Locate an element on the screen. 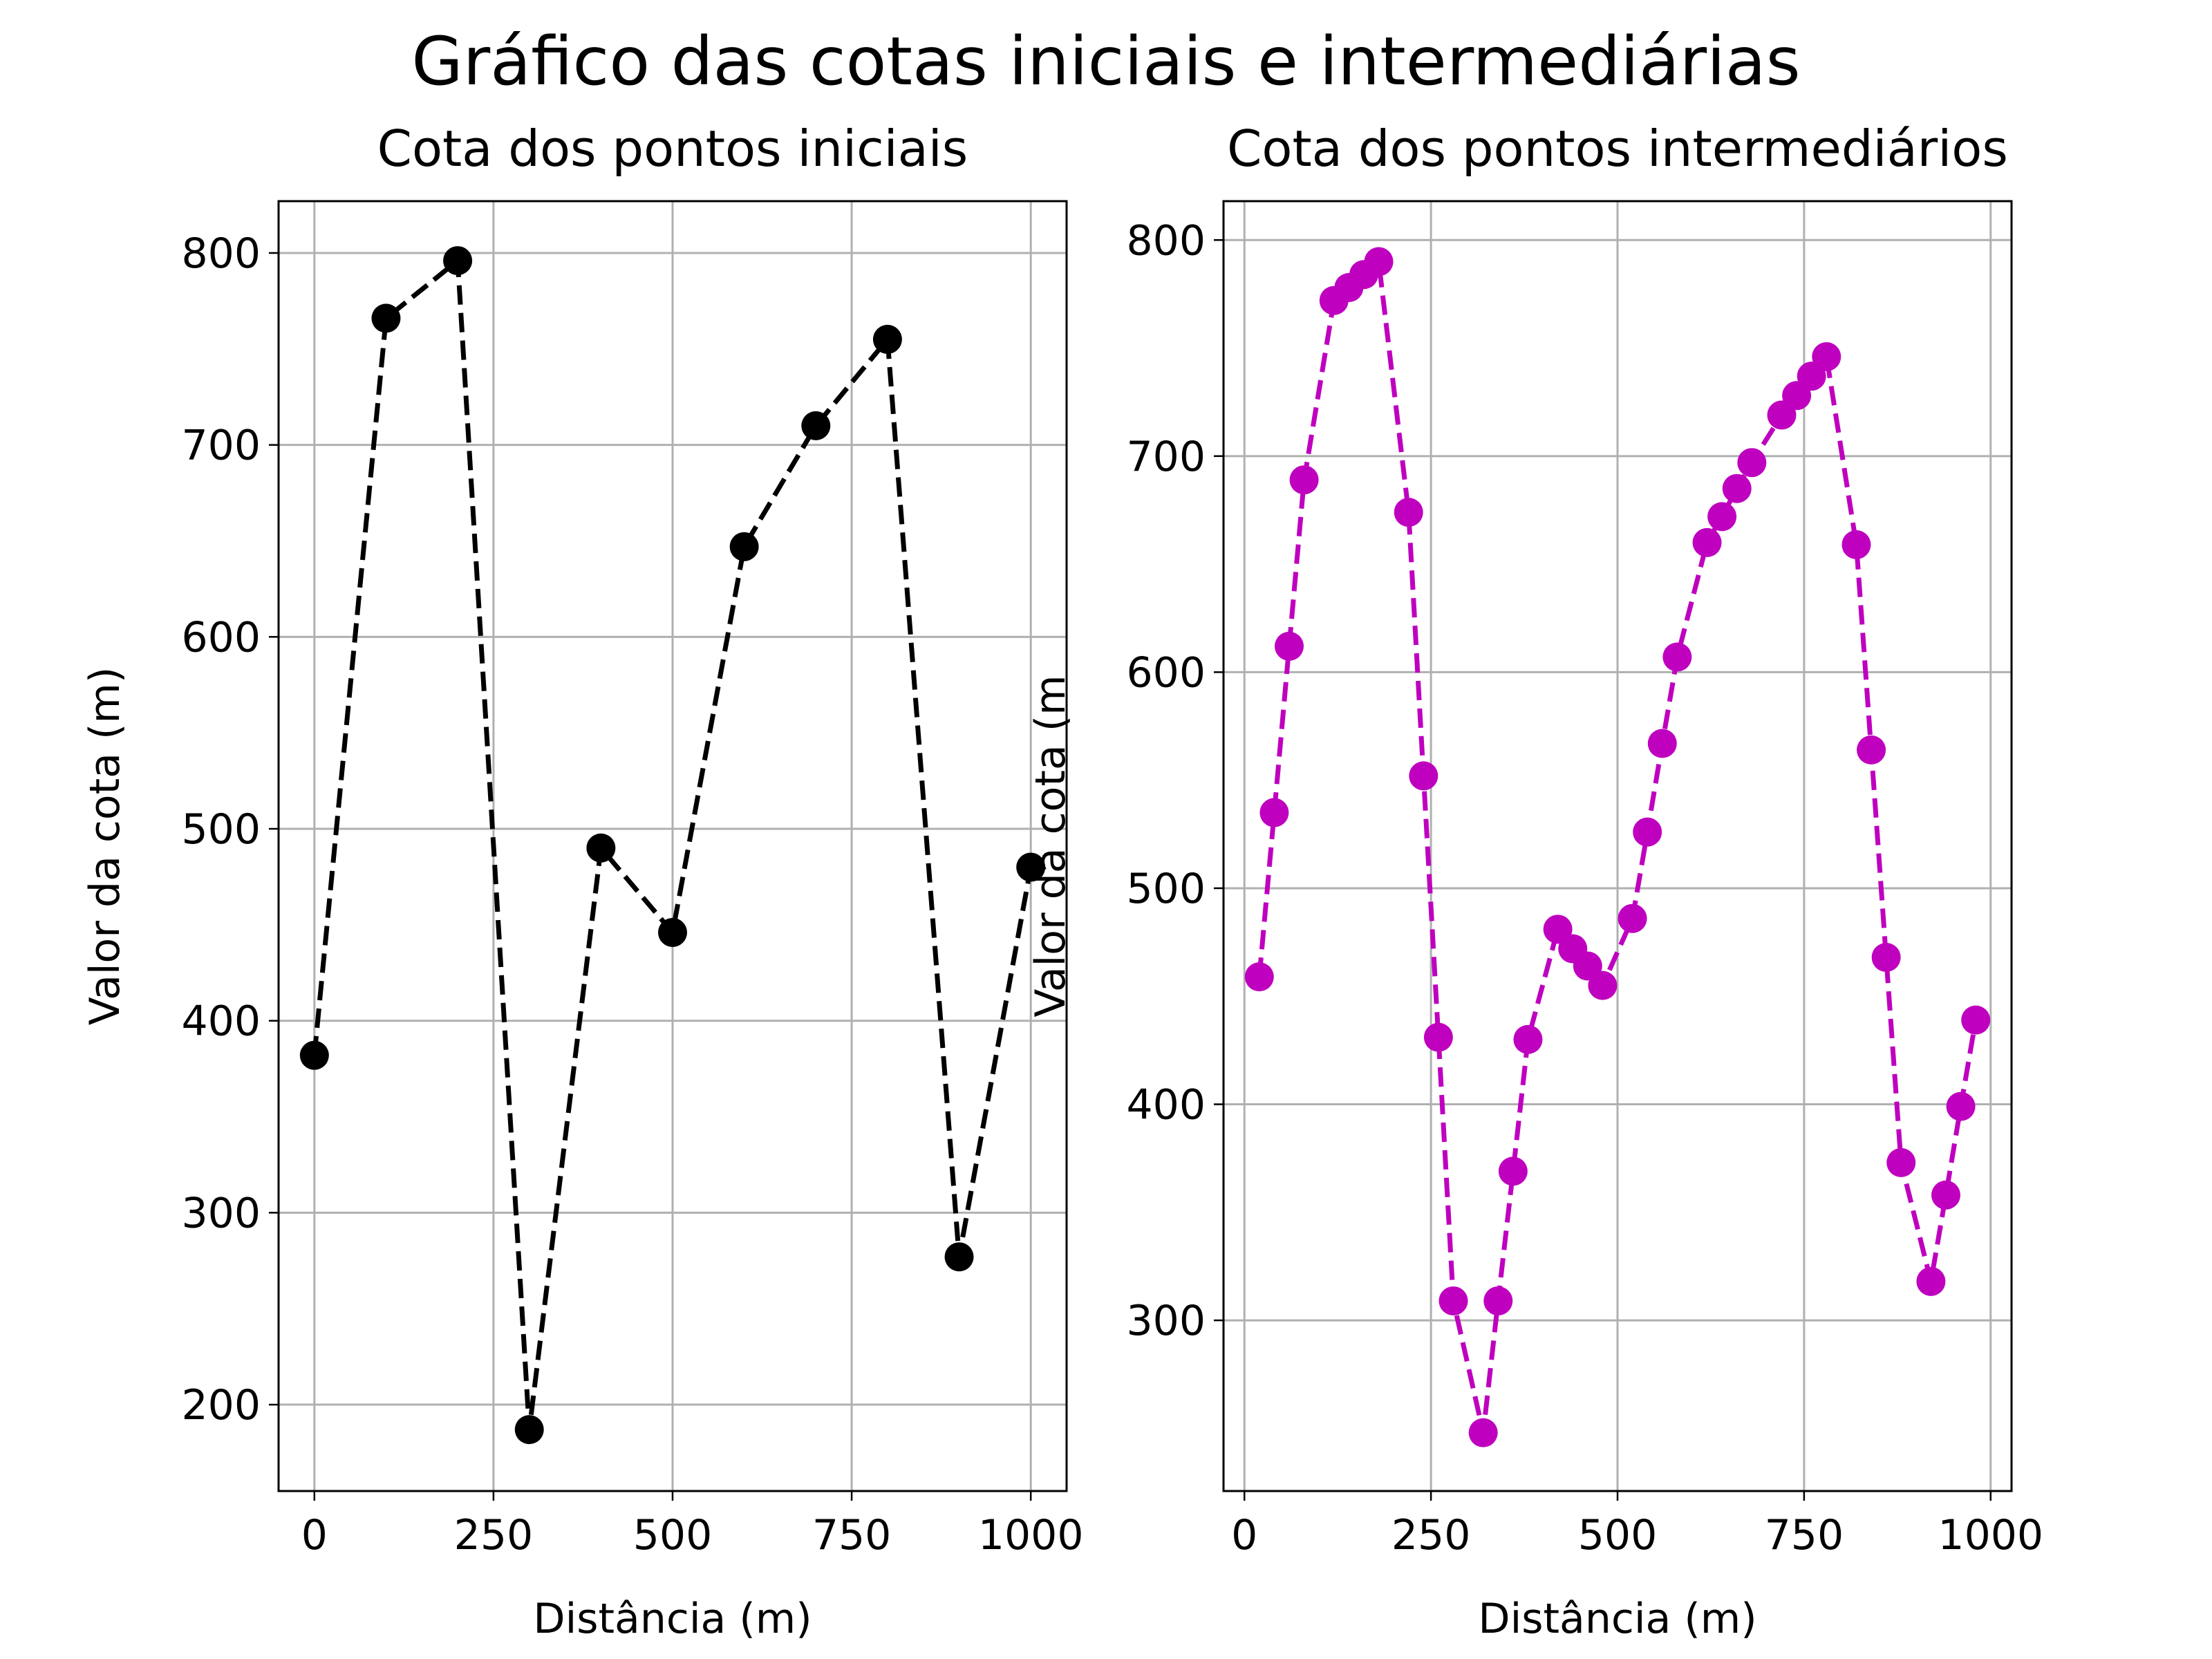 The height and width of the screenshot is (1659, 2212). axes-title: Cota dos pontos iniciais is located at coordinates (672, 149).